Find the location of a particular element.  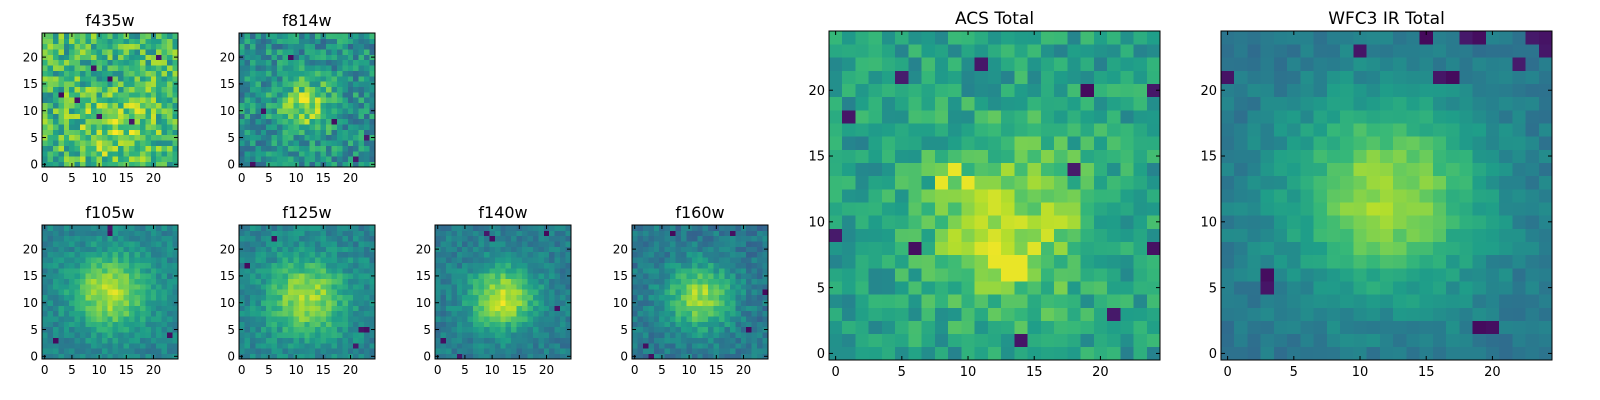

panel-title: f105w is located at coordinates (109, 212).